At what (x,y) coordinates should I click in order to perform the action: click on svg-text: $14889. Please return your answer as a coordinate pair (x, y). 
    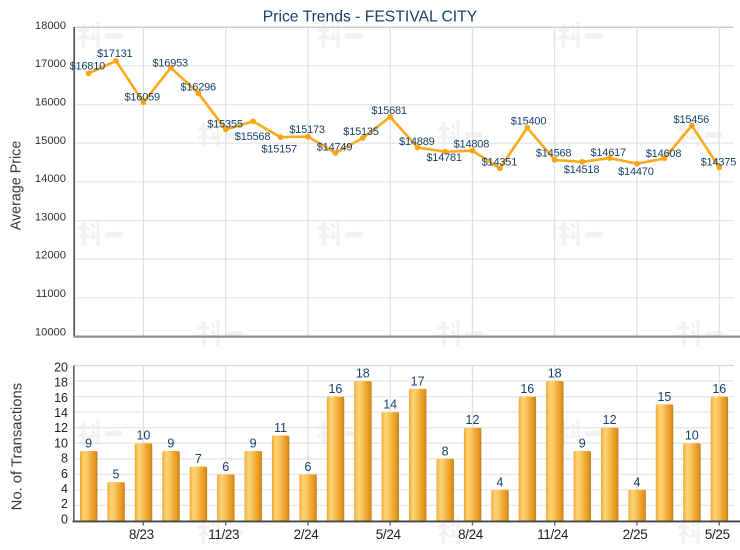
    Looking at the image, I should click on (417, 142).